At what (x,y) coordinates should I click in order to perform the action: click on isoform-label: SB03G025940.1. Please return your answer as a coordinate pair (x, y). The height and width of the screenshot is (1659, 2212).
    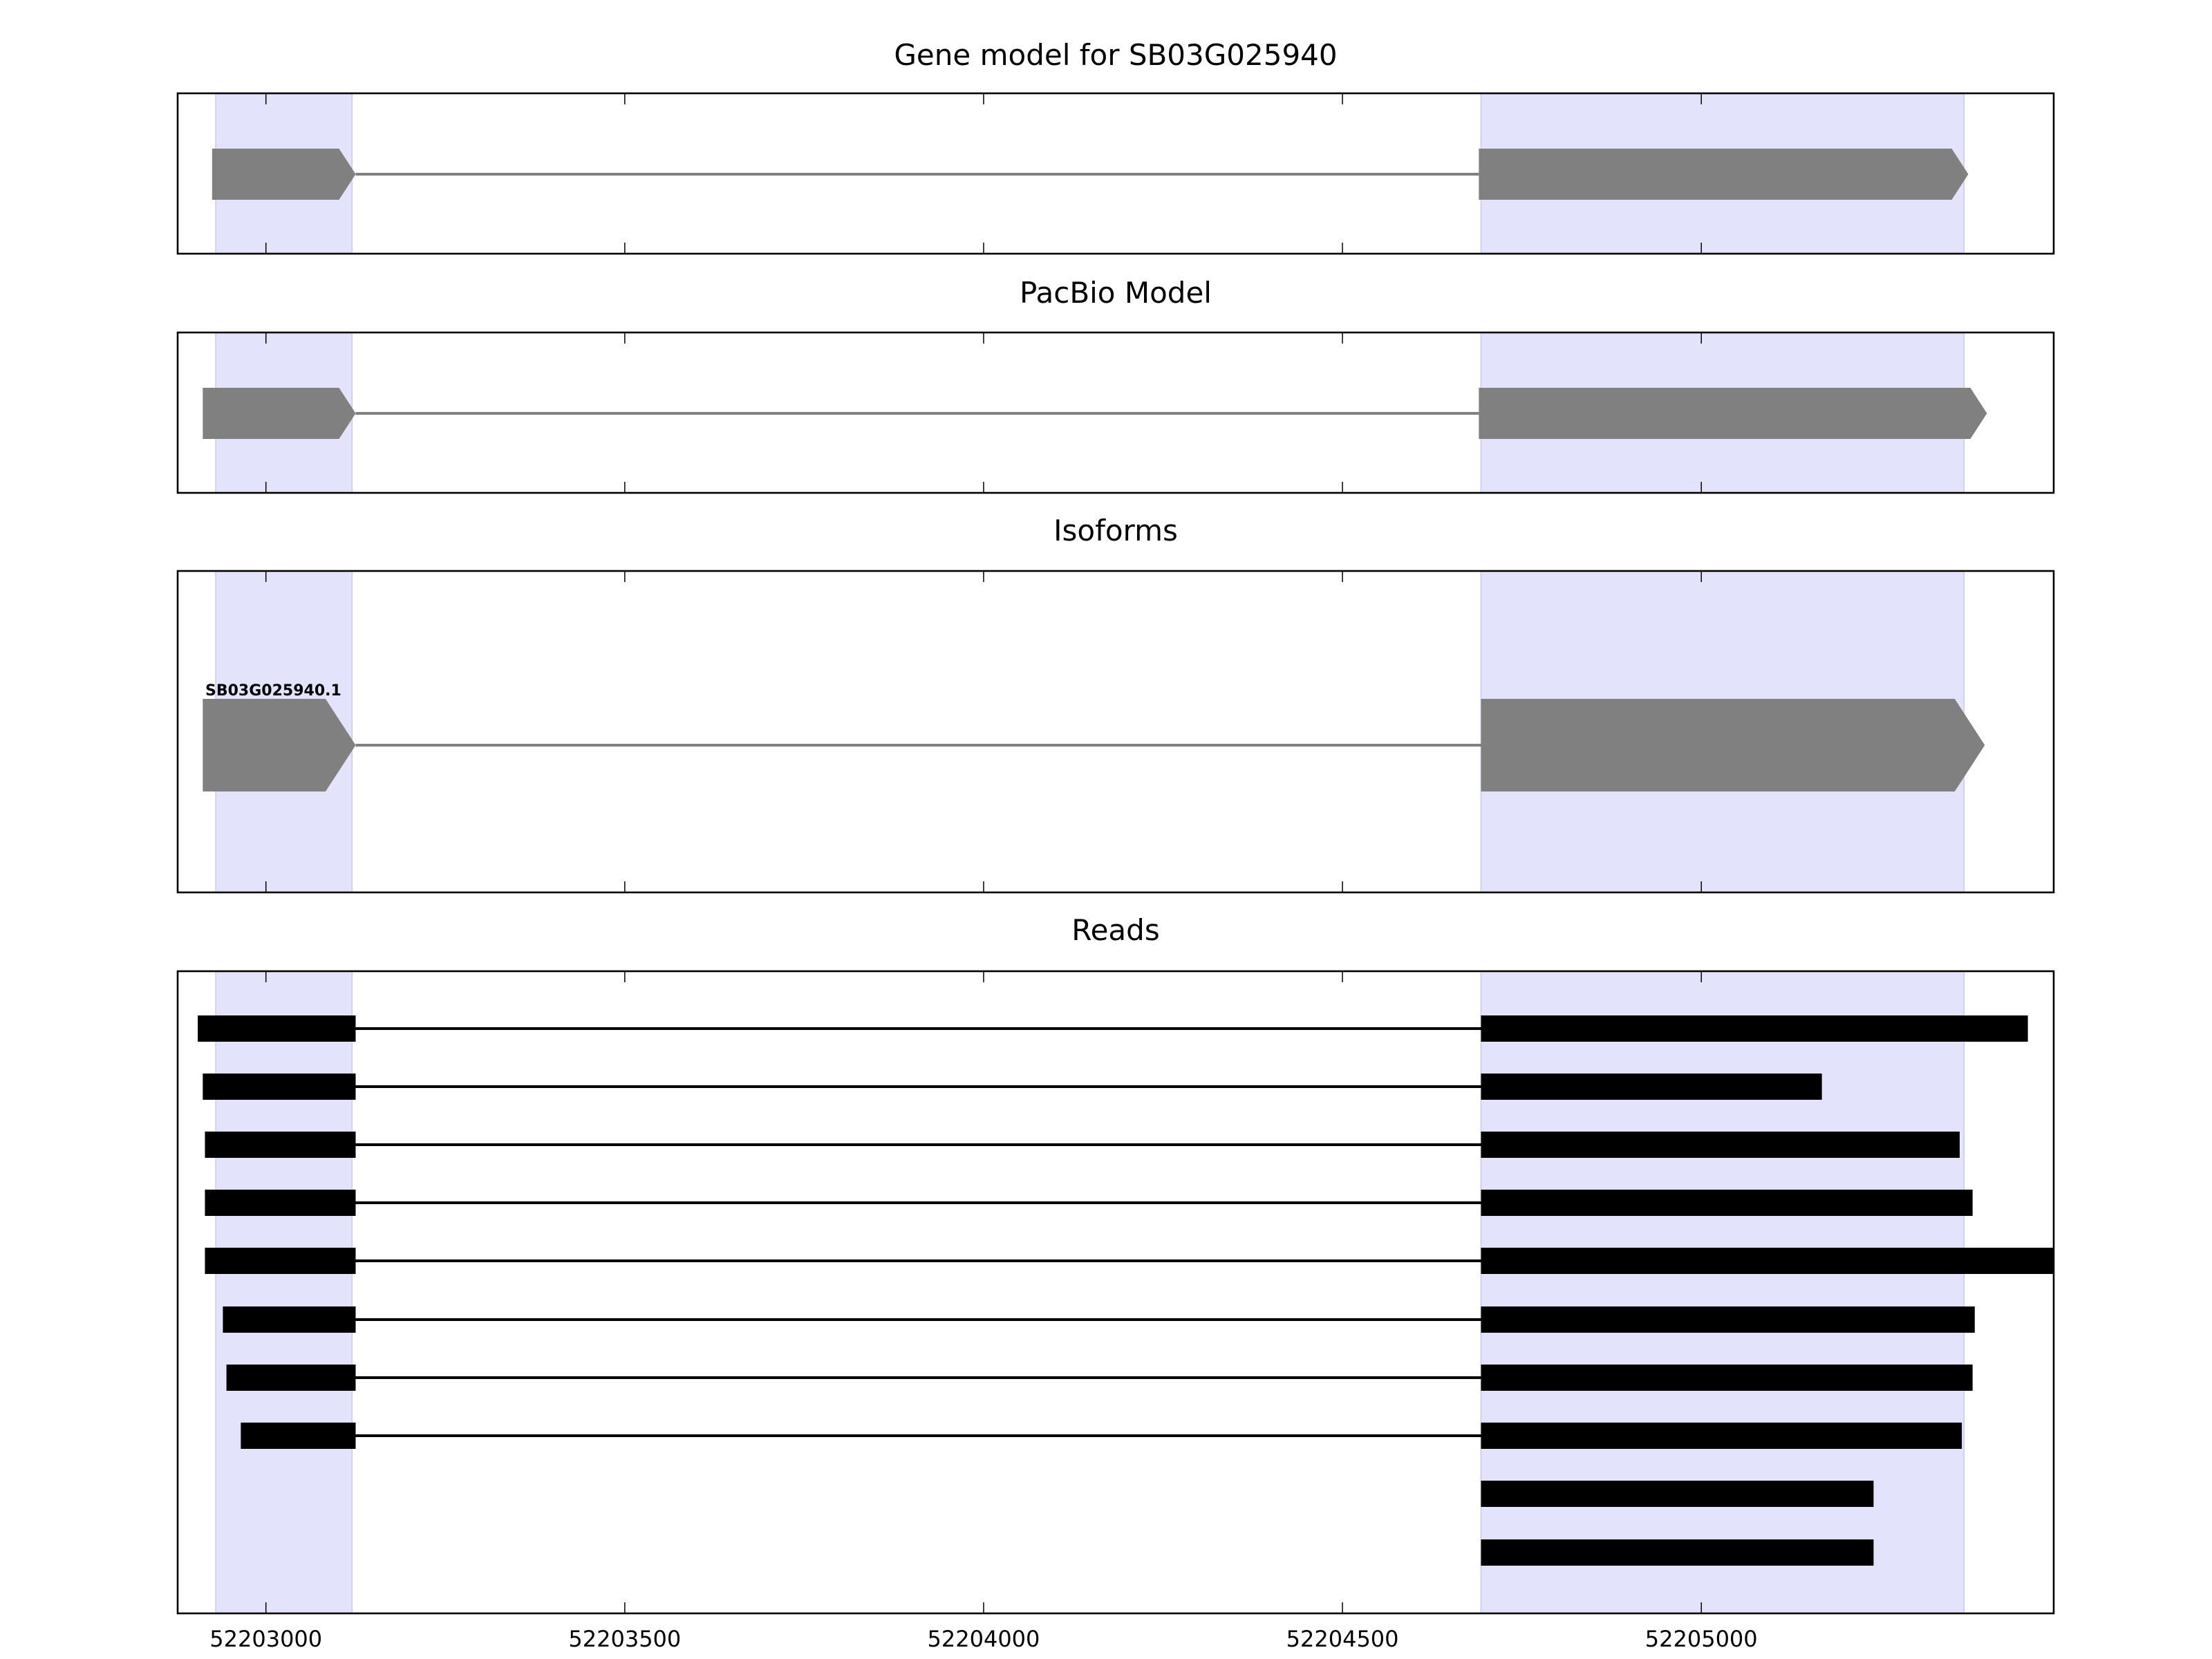
    Looking at the image, I should click on (273, 691).